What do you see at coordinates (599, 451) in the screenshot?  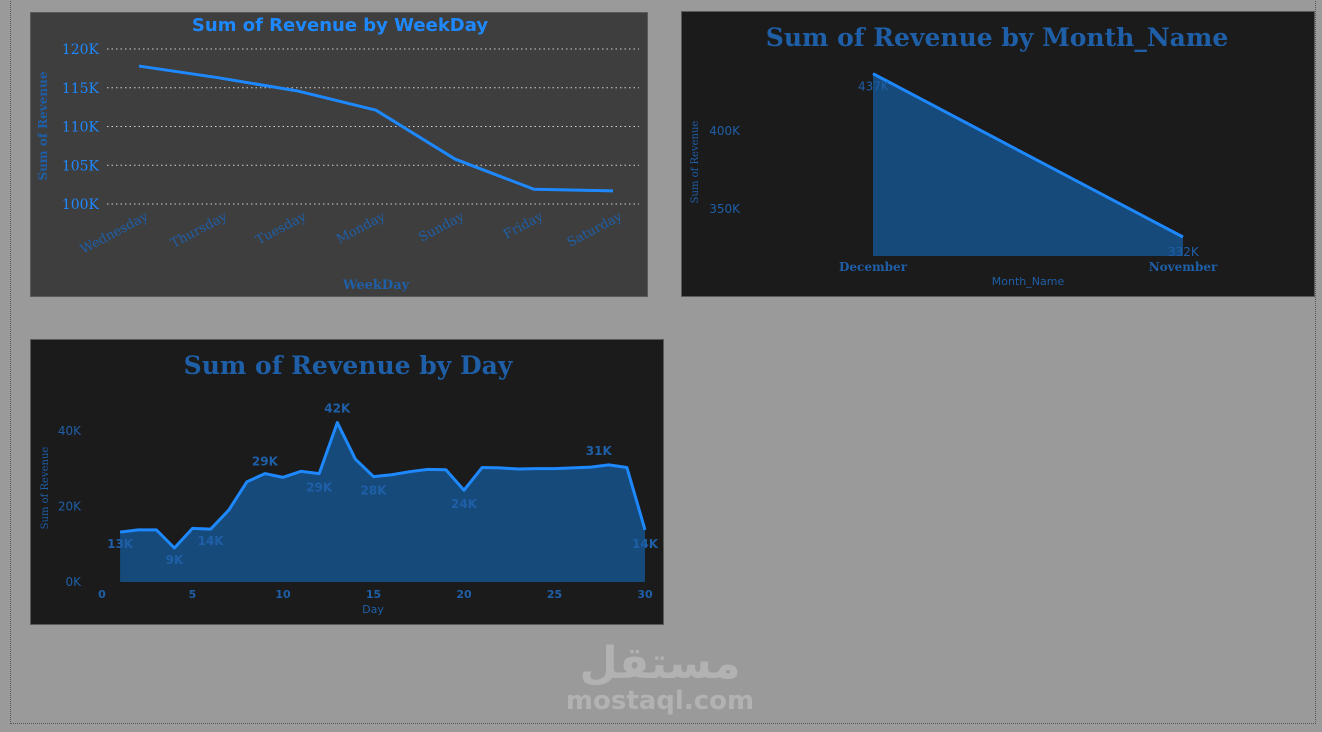 I see `day-data-label: 31K` at bounding box center [599, 451].